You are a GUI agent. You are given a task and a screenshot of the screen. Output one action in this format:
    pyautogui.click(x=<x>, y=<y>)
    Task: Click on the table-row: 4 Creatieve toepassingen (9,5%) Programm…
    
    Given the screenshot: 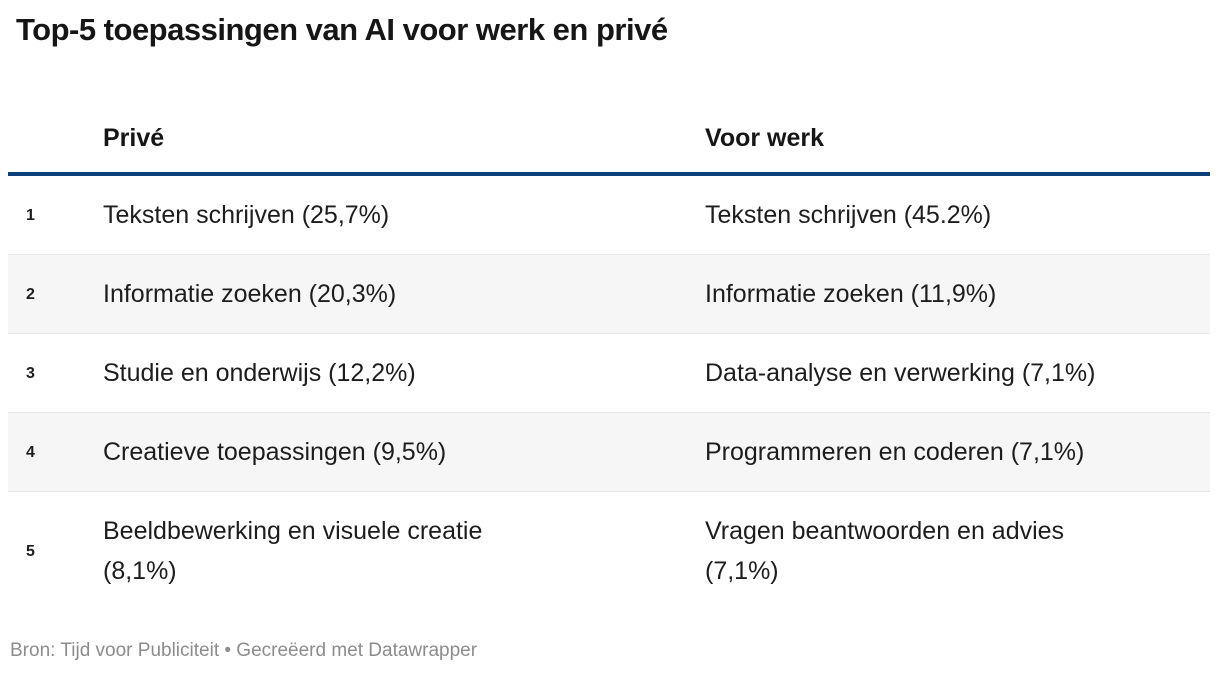 What is the action you would take?
    pyautogui.click(x=609, y=452)
    